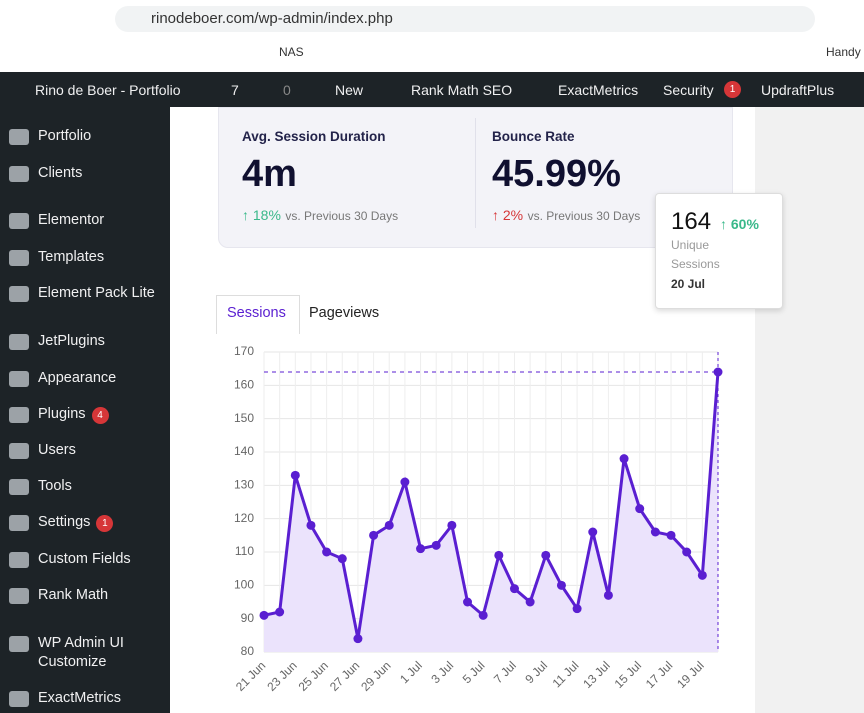  What do you see at coordinates (248, 651) in the screenshot?
I see `y-tick-label: 80` at bounding box center [248, 651].